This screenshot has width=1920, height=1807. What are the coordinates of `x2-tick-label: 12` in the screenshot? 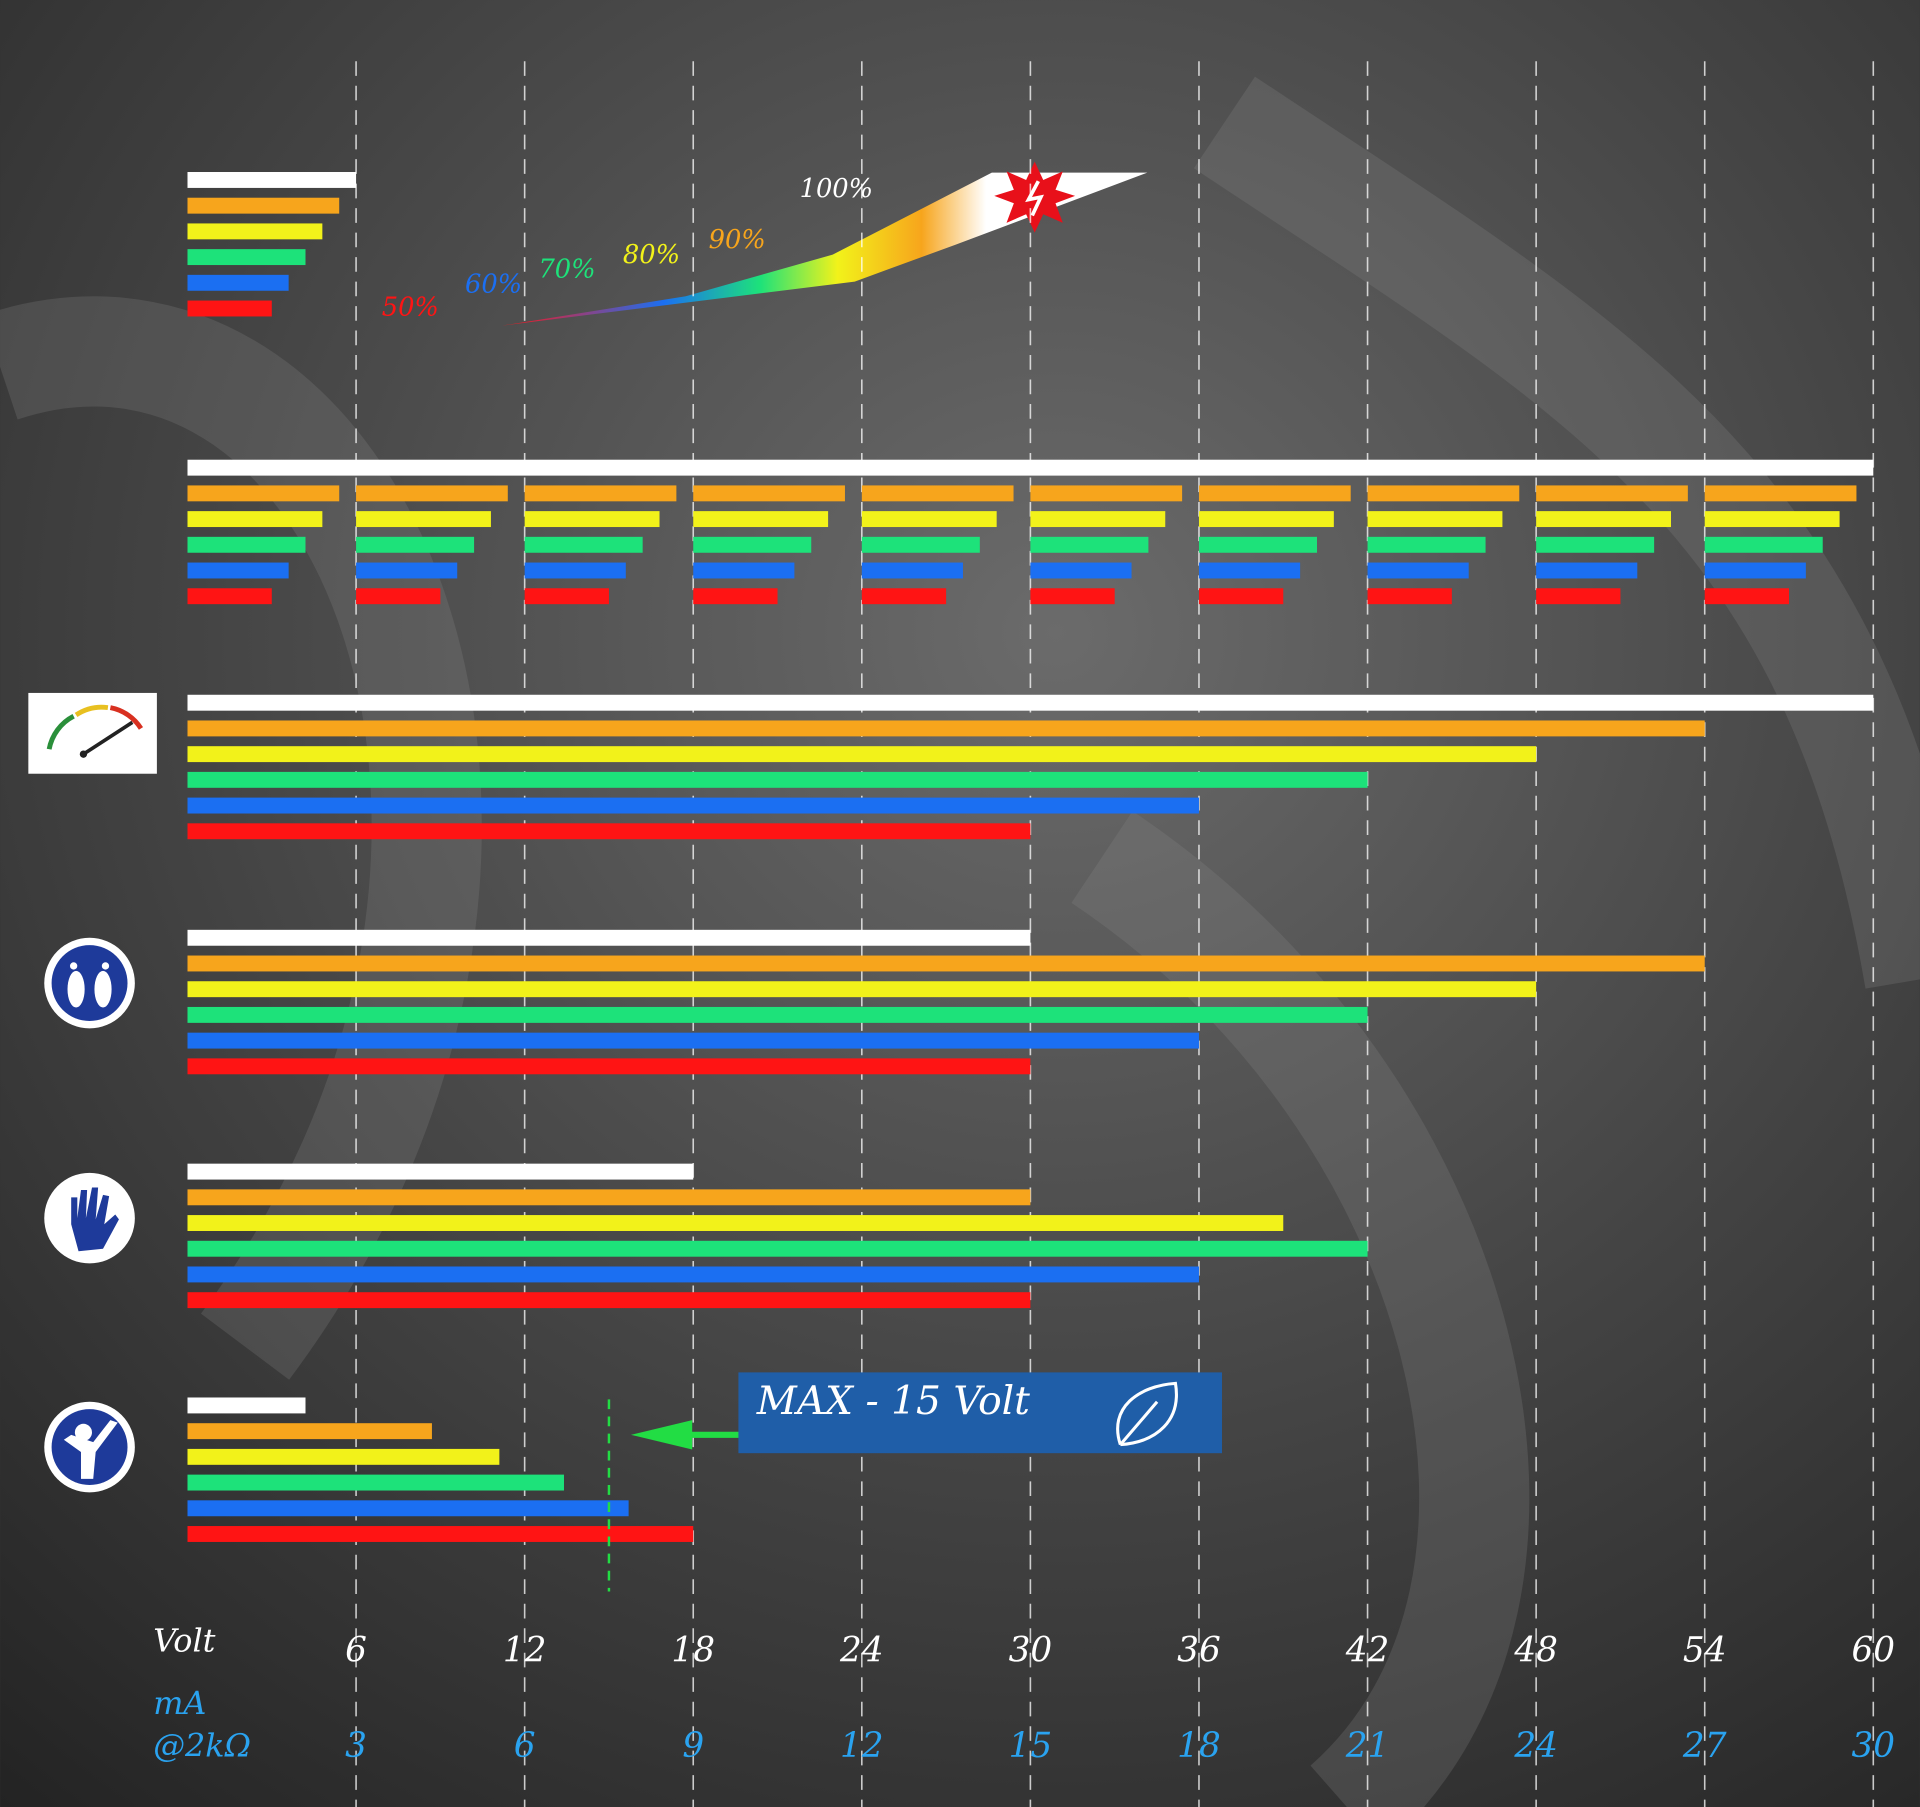 It's located at (862, 1746).